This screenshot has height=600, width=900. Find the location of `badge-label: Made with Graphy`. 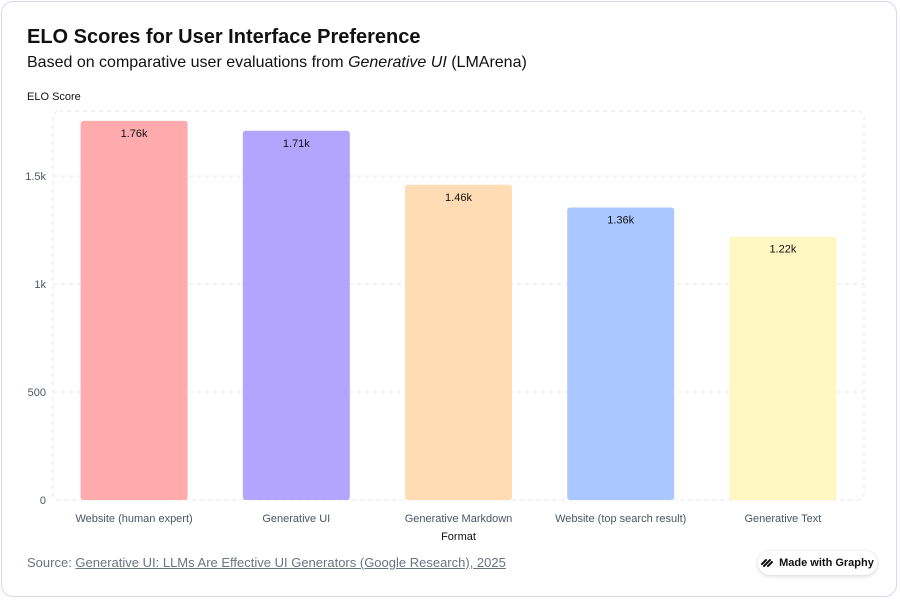

badge-label: Made with Graphy is located at coordinates (826, 563).